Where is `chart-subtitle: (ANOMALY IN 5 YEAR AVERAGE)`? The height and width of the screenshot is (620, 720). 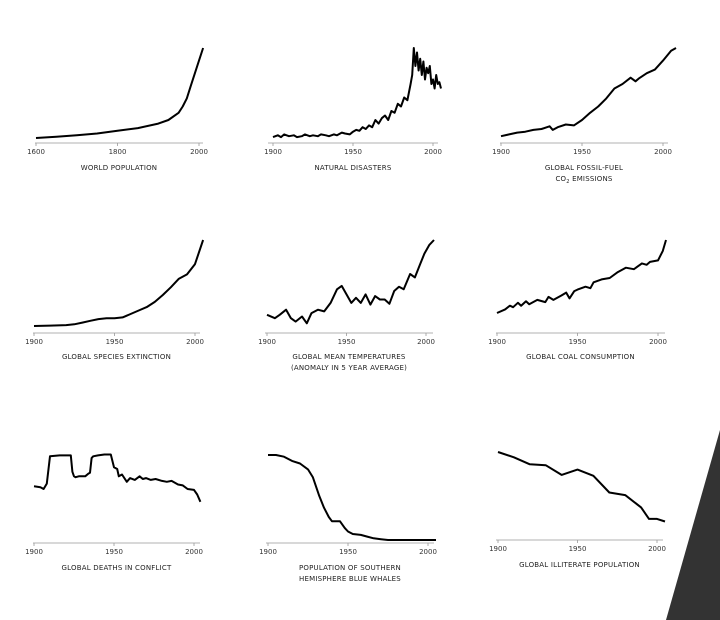 chart-subtitle: (ANOMALY IN 5 YEAR AVERAGE) is located at coordinates (349, 368).